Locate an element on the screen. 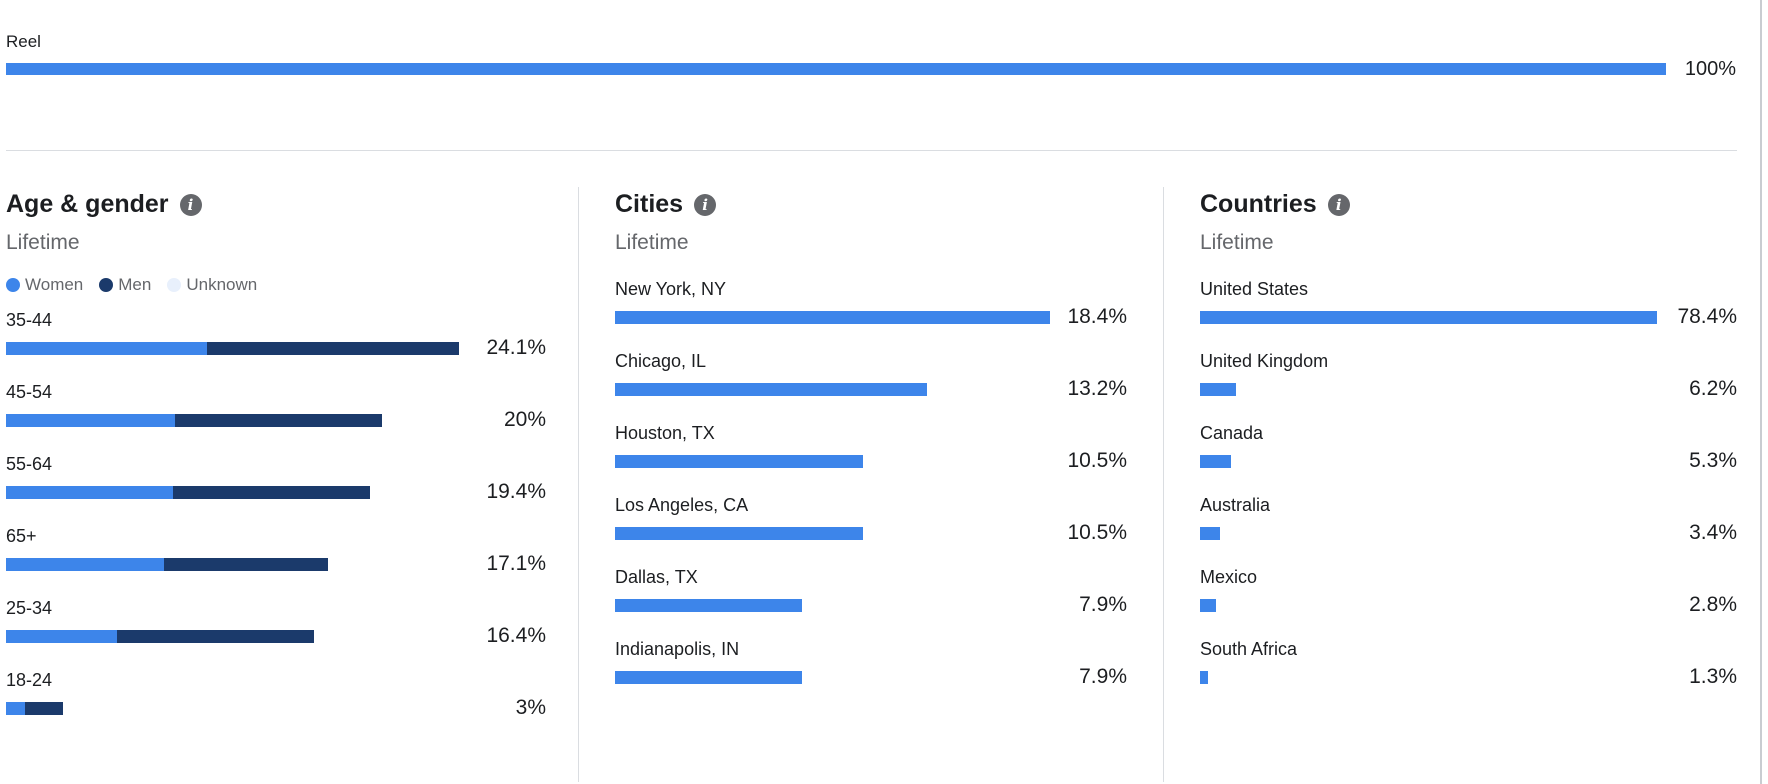 The height and width of the screenshot is (784, 1768). age-gender-row-label: 65+ is located at coordinates (21, 536).